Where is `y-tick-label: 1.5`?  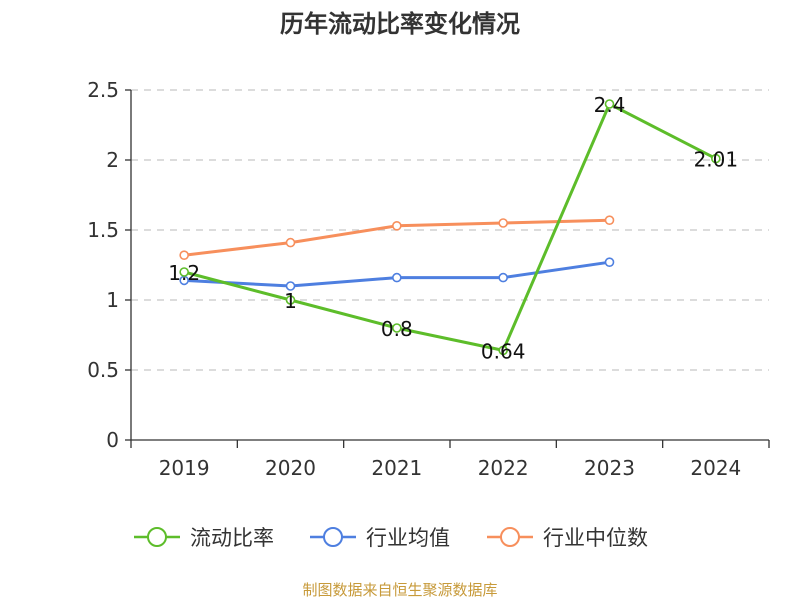
y-tick-label: 1.5 is located at coordinates (103, 230).